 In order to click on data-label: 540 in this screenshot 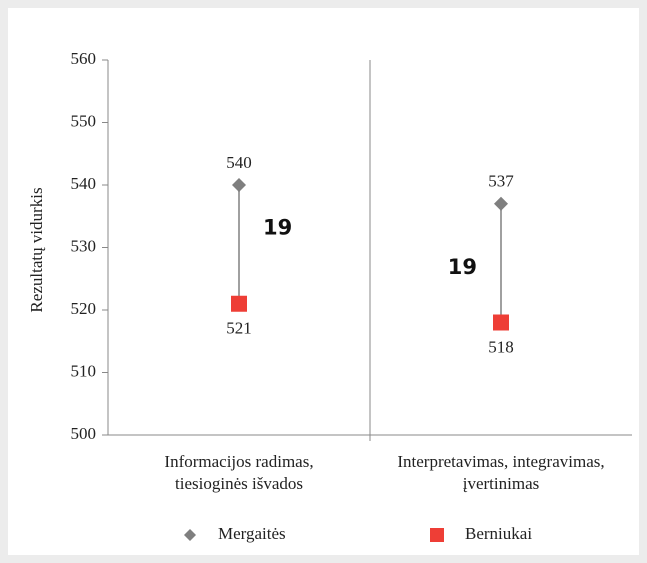, I will do `click(239, 162)`.